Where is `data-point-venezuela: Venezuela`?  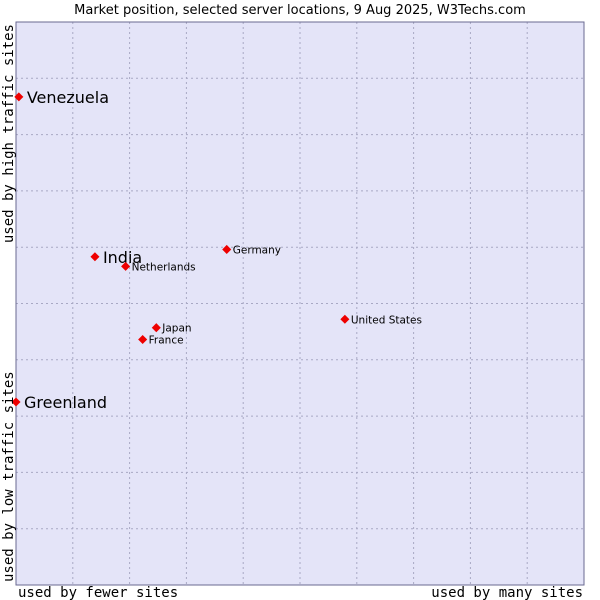
data-point-venezuela: Venezuela is located at coordinates (61, 97).